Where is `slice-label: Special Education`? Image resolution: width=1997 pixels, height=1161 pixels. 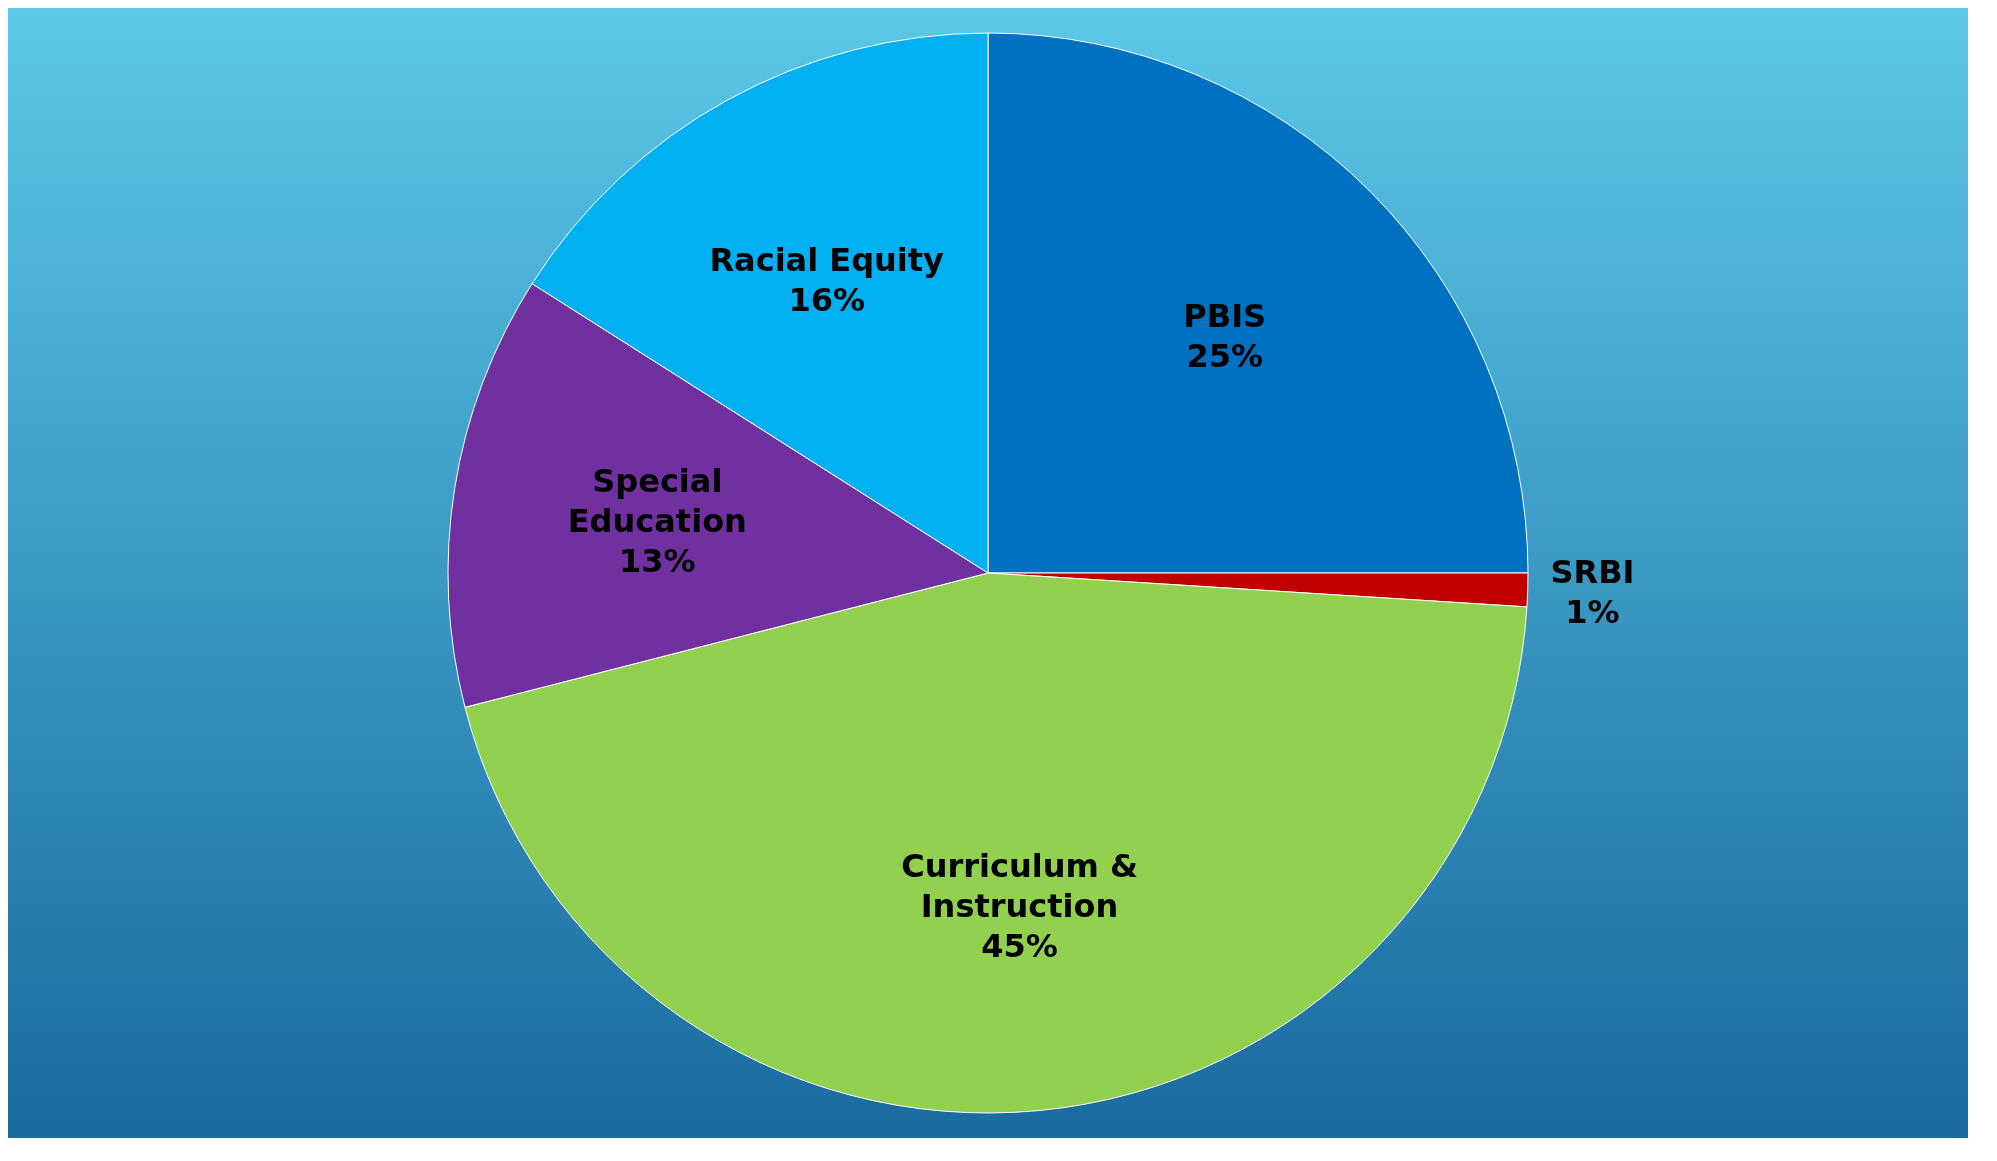
slice-label: Special Education is located at coordinates (657, 500).